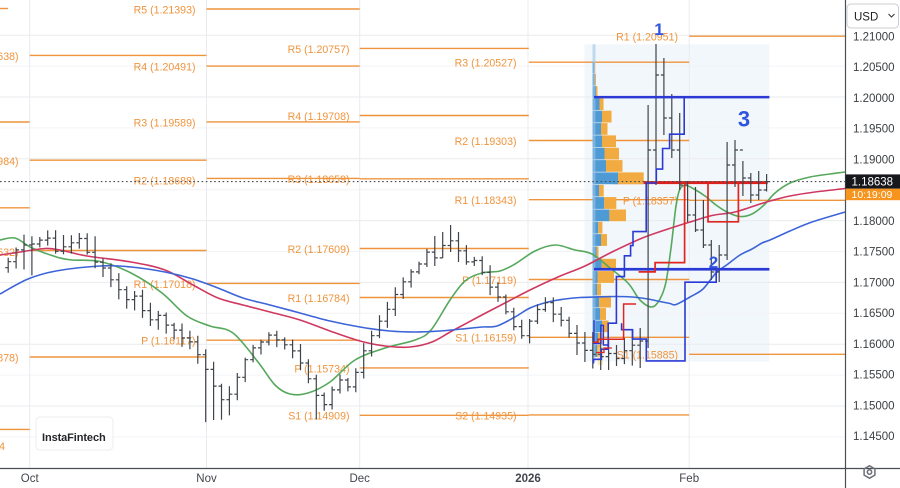 The height and width of the screenshot is (488, 900). What do you see at coordinates (713, 262) in the screenshot?
I see `svg-text: 2` at bounding box center [713, 262].